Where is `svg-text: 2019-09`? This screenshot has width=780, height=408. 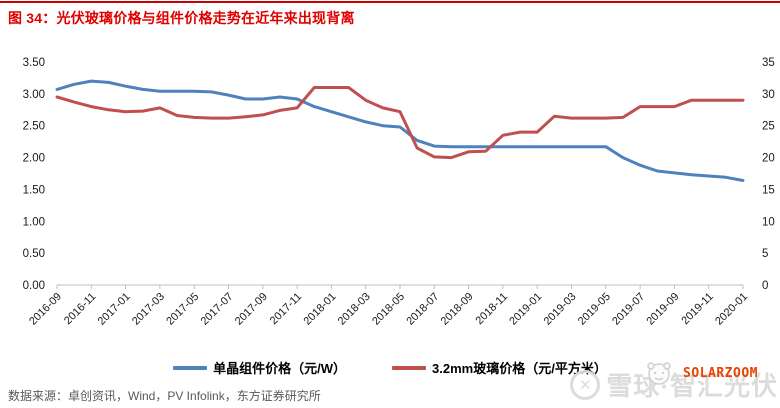
svg-text: 2019-09 is located at coordinates (662, 309).